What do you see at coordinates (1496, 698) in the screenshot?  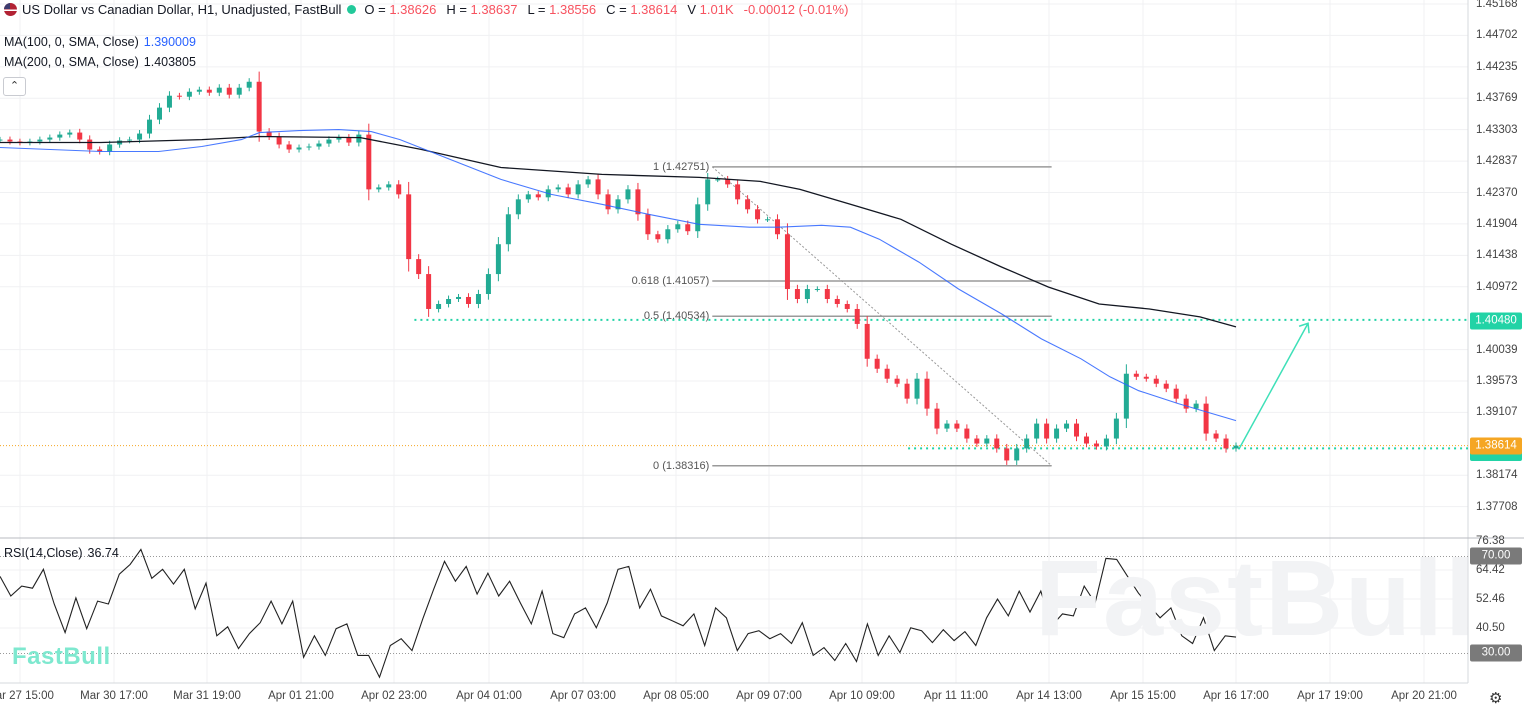 I see `gear-icon: ⚙` at bounding box center [1496, 698].